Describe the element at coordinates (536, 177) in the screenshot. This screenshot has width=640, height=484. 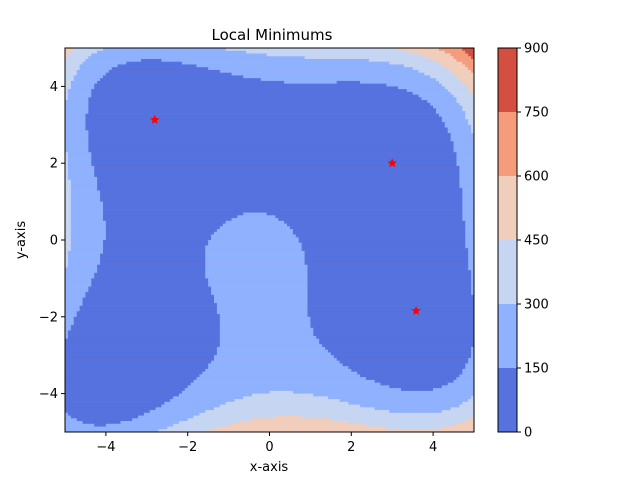
I see `colorbar-tick-label: 600` at that location.